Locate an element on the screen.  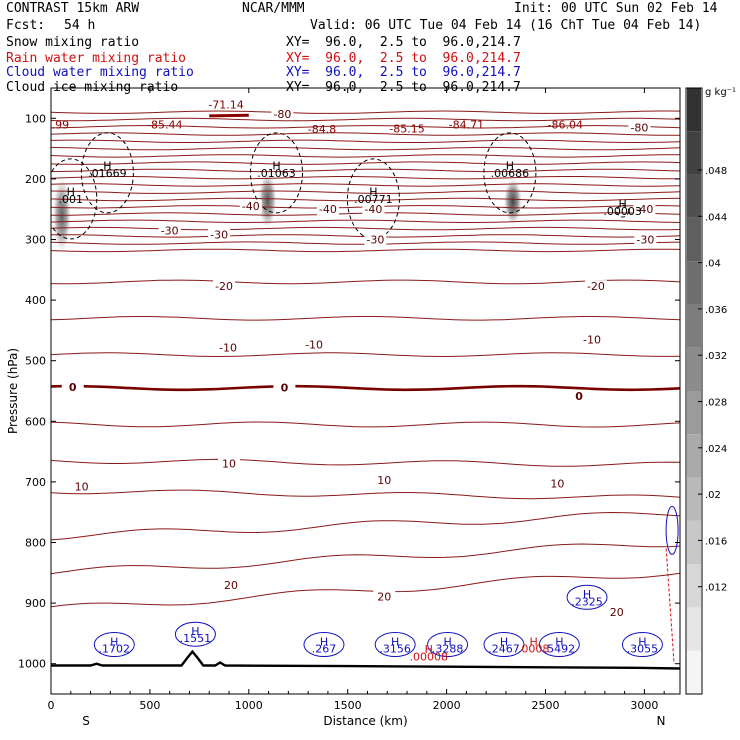
colorbar-tick-label: .012 is located at coordinates (716, 588).